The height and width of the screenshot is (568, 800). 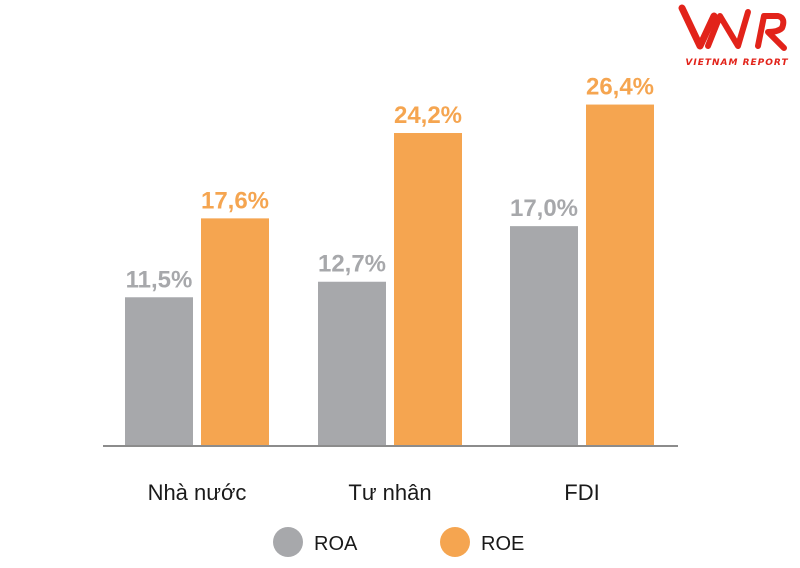 What do you see at coordinates (581, 492) in the screenshot?
I see `category-label: FDI` at bounding box center [581, 492].